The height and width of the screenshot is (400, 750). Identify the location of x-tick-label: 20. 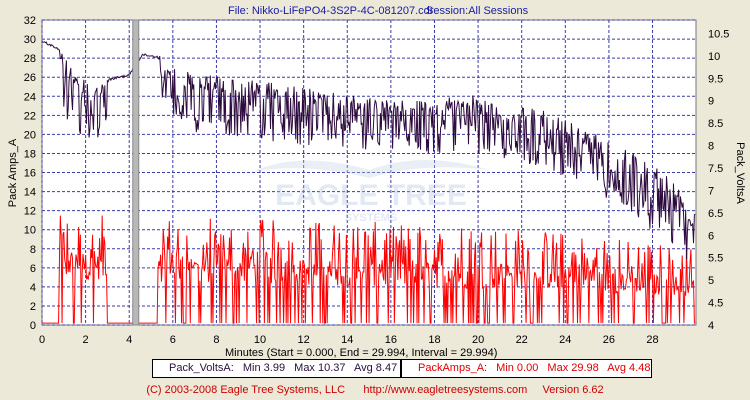
(478, 340).